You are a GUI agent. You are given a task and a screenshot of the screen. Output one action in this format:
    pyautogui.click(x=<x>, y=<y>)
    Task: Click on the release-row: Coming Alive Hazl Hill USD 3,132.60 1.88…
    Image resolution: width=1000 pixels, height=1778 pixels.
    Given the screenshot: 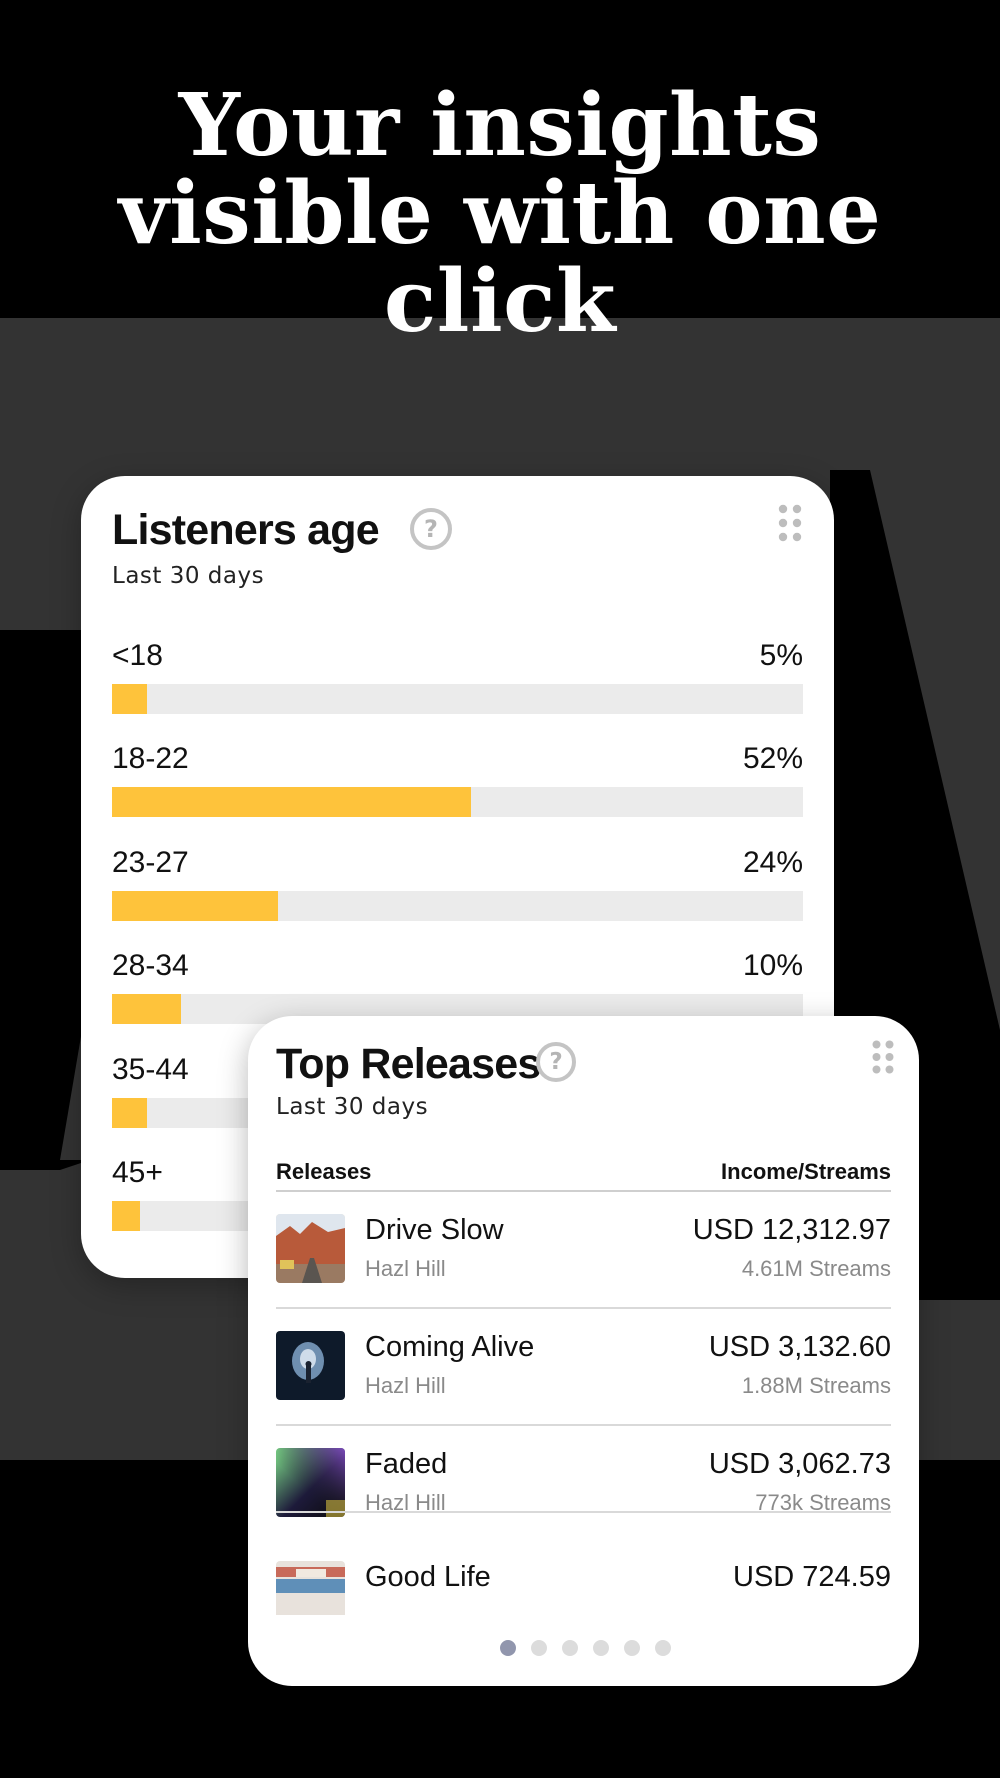 What is the action you would take?
    pyautogui.click(x=583, y=1366)
    